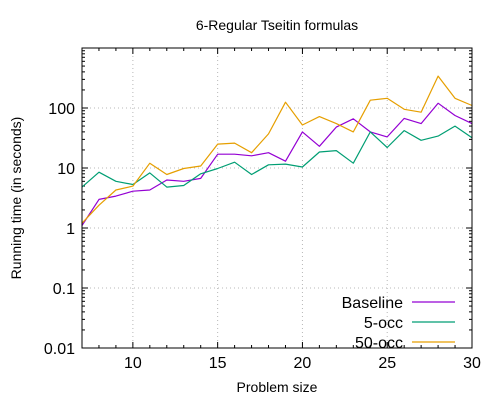 Image resolution: width=500 pixels, height=400 pixels. Describe the element at coordinates (277, 156) in the screenshot. I see `series-line-5-occ` at that location.